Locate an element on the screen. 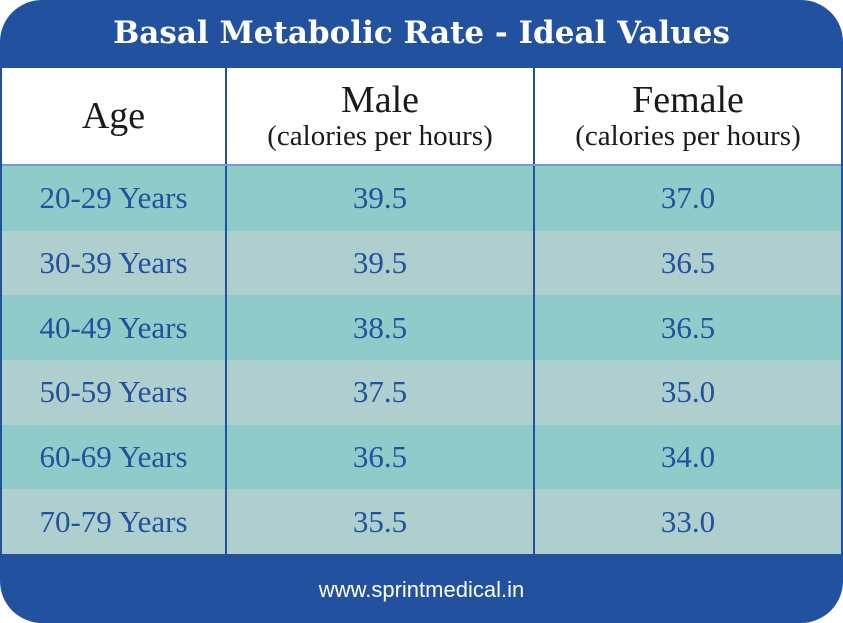 The width and height of the screenshot is (843, 623). age-cell: 70-79 Years is located at coordinates (114, 522).